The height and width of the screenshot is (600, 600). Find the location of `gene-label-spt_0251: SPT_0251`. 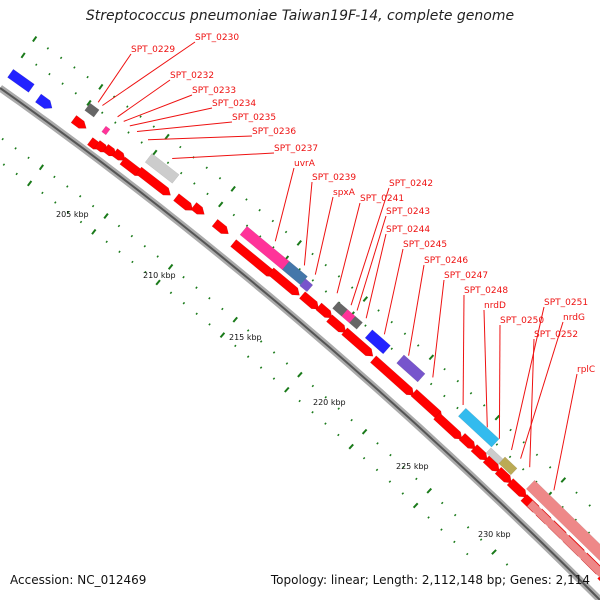

gene-label-spt_0251: SPT_0251 is located at coordinates (566, 303).